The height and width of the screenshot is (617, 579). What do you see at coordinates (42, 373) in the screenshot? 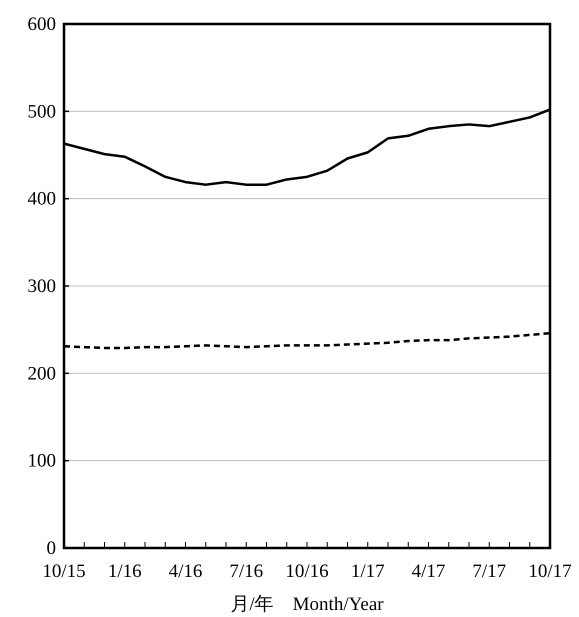
I see `y-tick-label: 200` at bounding box center [42, 373].